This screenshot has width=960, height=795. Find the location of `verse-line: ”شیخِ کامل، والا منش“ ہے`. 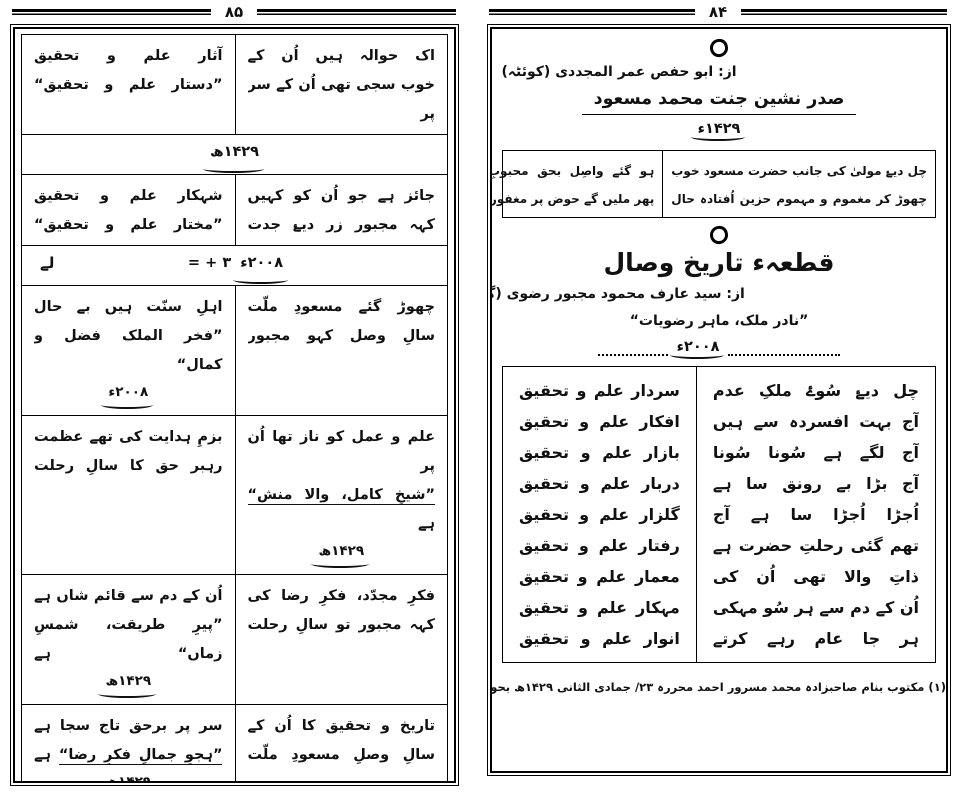

verse-line: ”شیخِ کامل، والا منش“ ہے is located at coordinates (341, 510).